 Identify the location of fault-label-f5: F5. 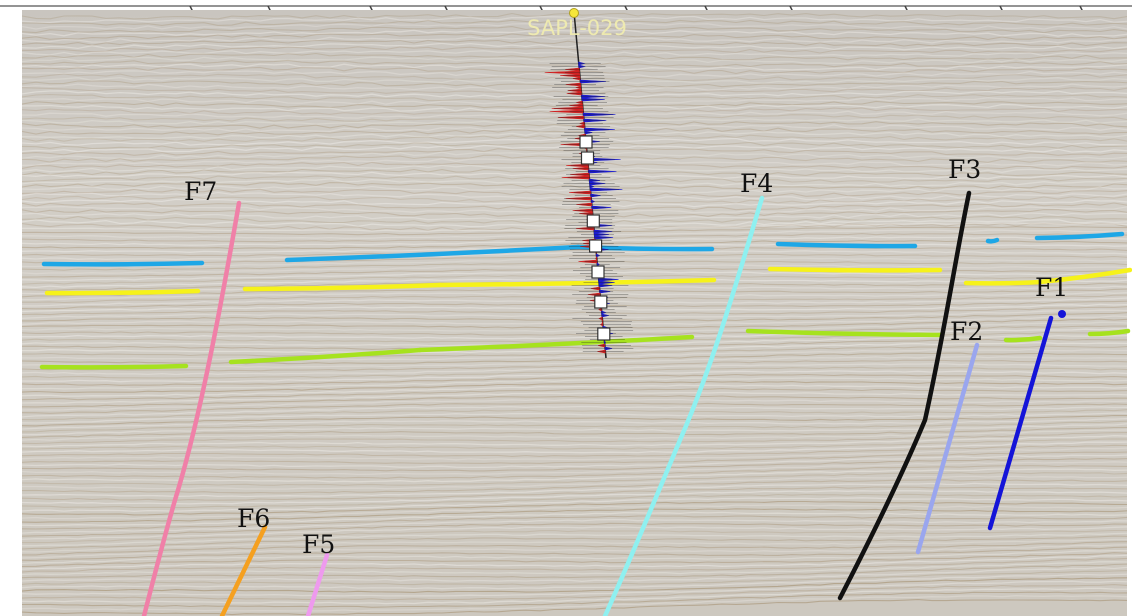
(318, 544).